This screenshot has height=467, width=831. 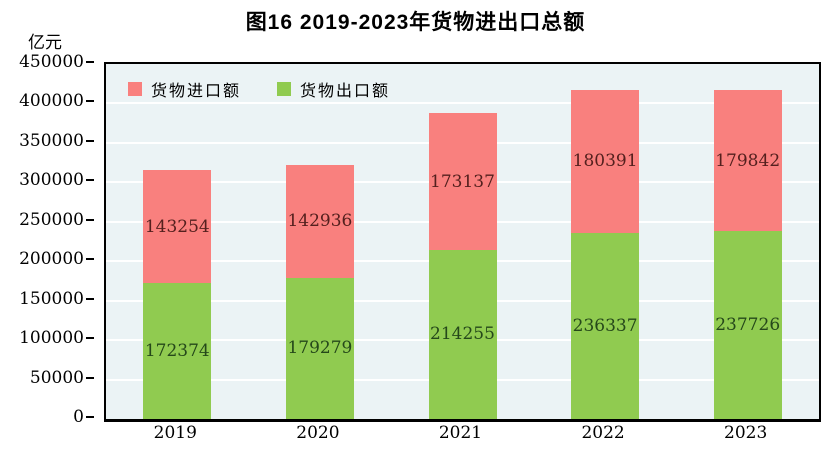 What do you see at coordinates (603, 433) in the screenshot?
I see `x-axis-label: 2022` at bounding box center [603, 433].